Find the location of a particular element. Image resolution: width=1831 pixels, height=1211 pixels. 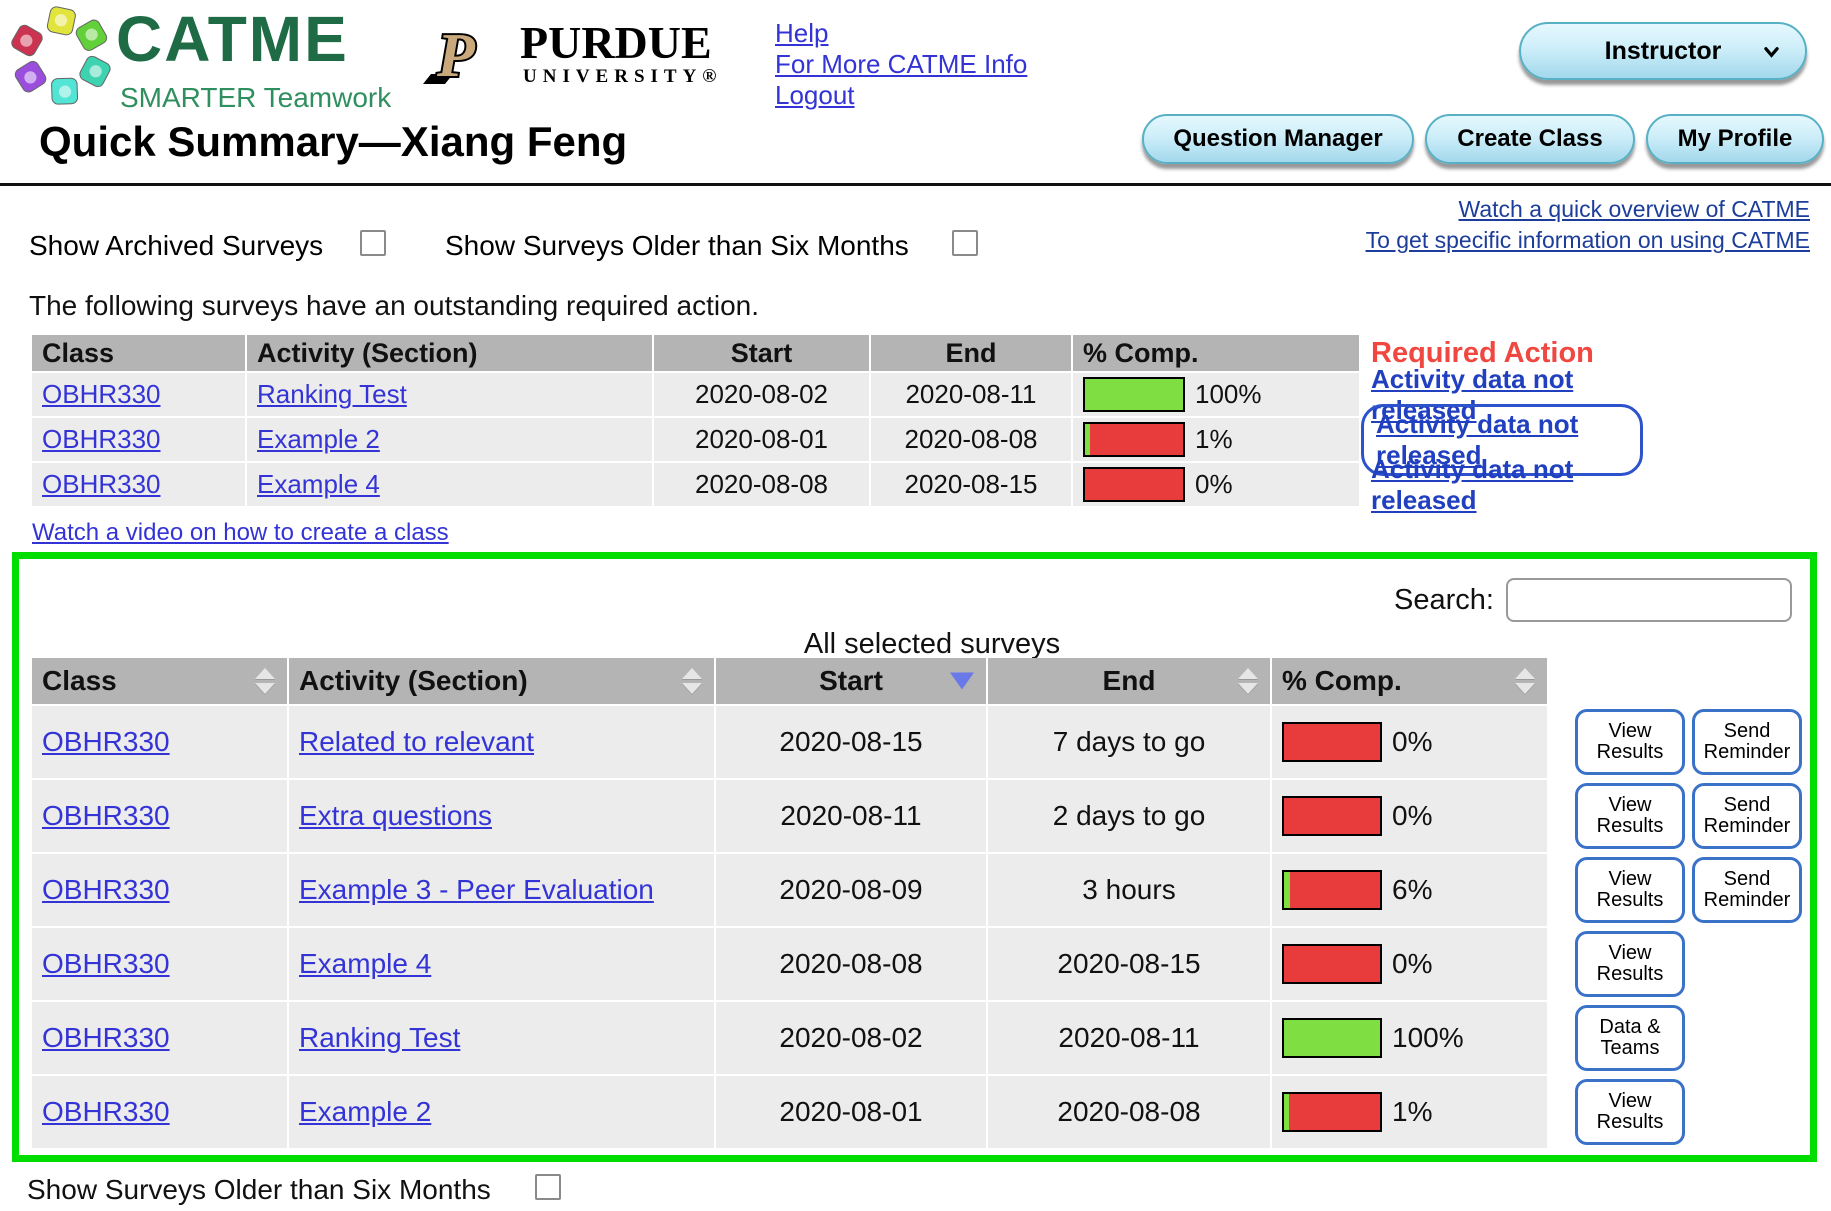

start-date: 2020-08-15 is located at coordinates (851, 742).